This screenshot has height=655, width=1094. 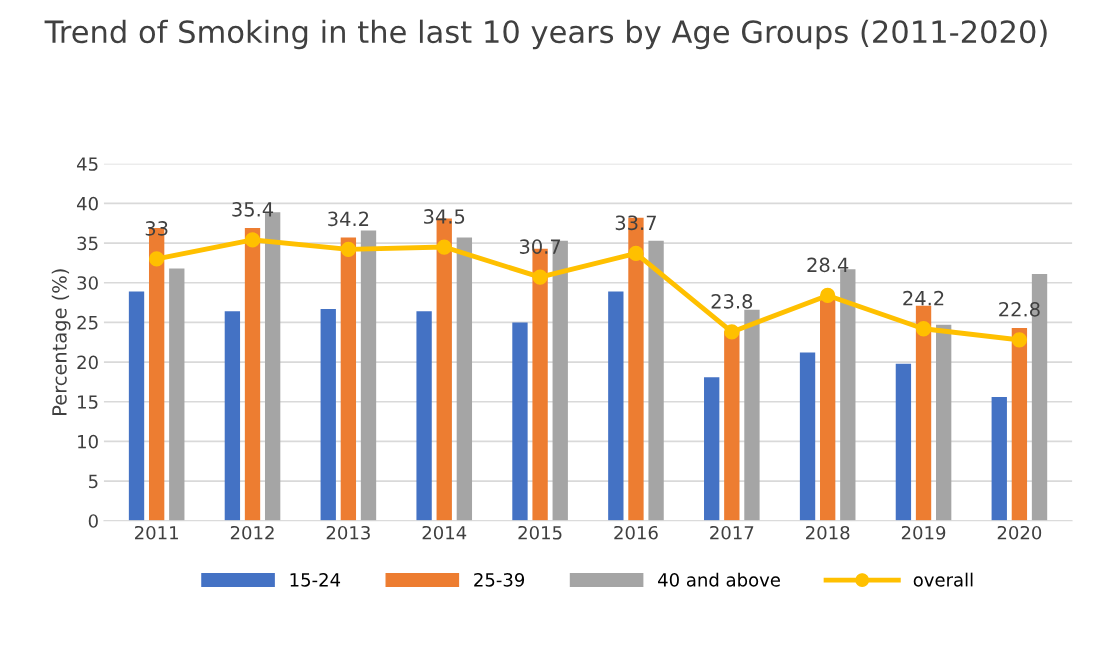 I want to click on y-axis-title: Percentage (%), so click(x=61, y=342).